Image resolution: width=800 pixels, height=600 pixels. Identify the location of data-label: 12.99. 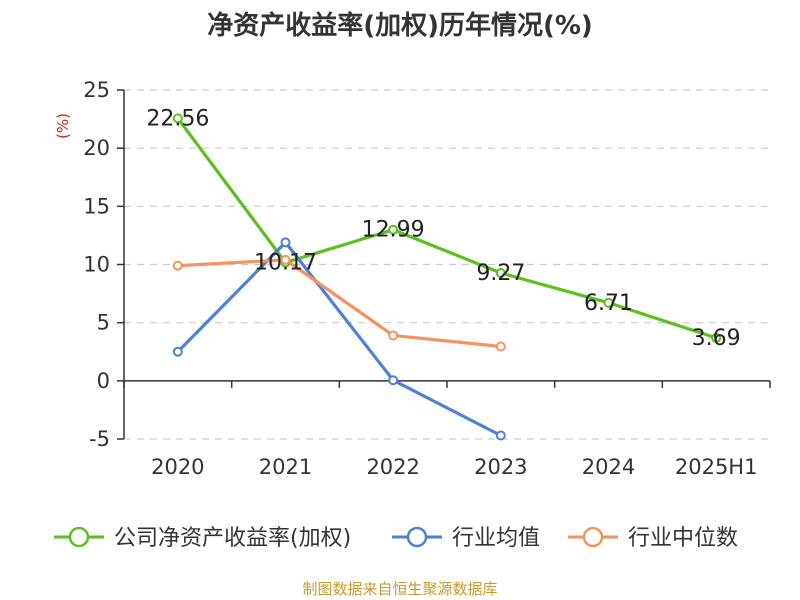
(393, 230).